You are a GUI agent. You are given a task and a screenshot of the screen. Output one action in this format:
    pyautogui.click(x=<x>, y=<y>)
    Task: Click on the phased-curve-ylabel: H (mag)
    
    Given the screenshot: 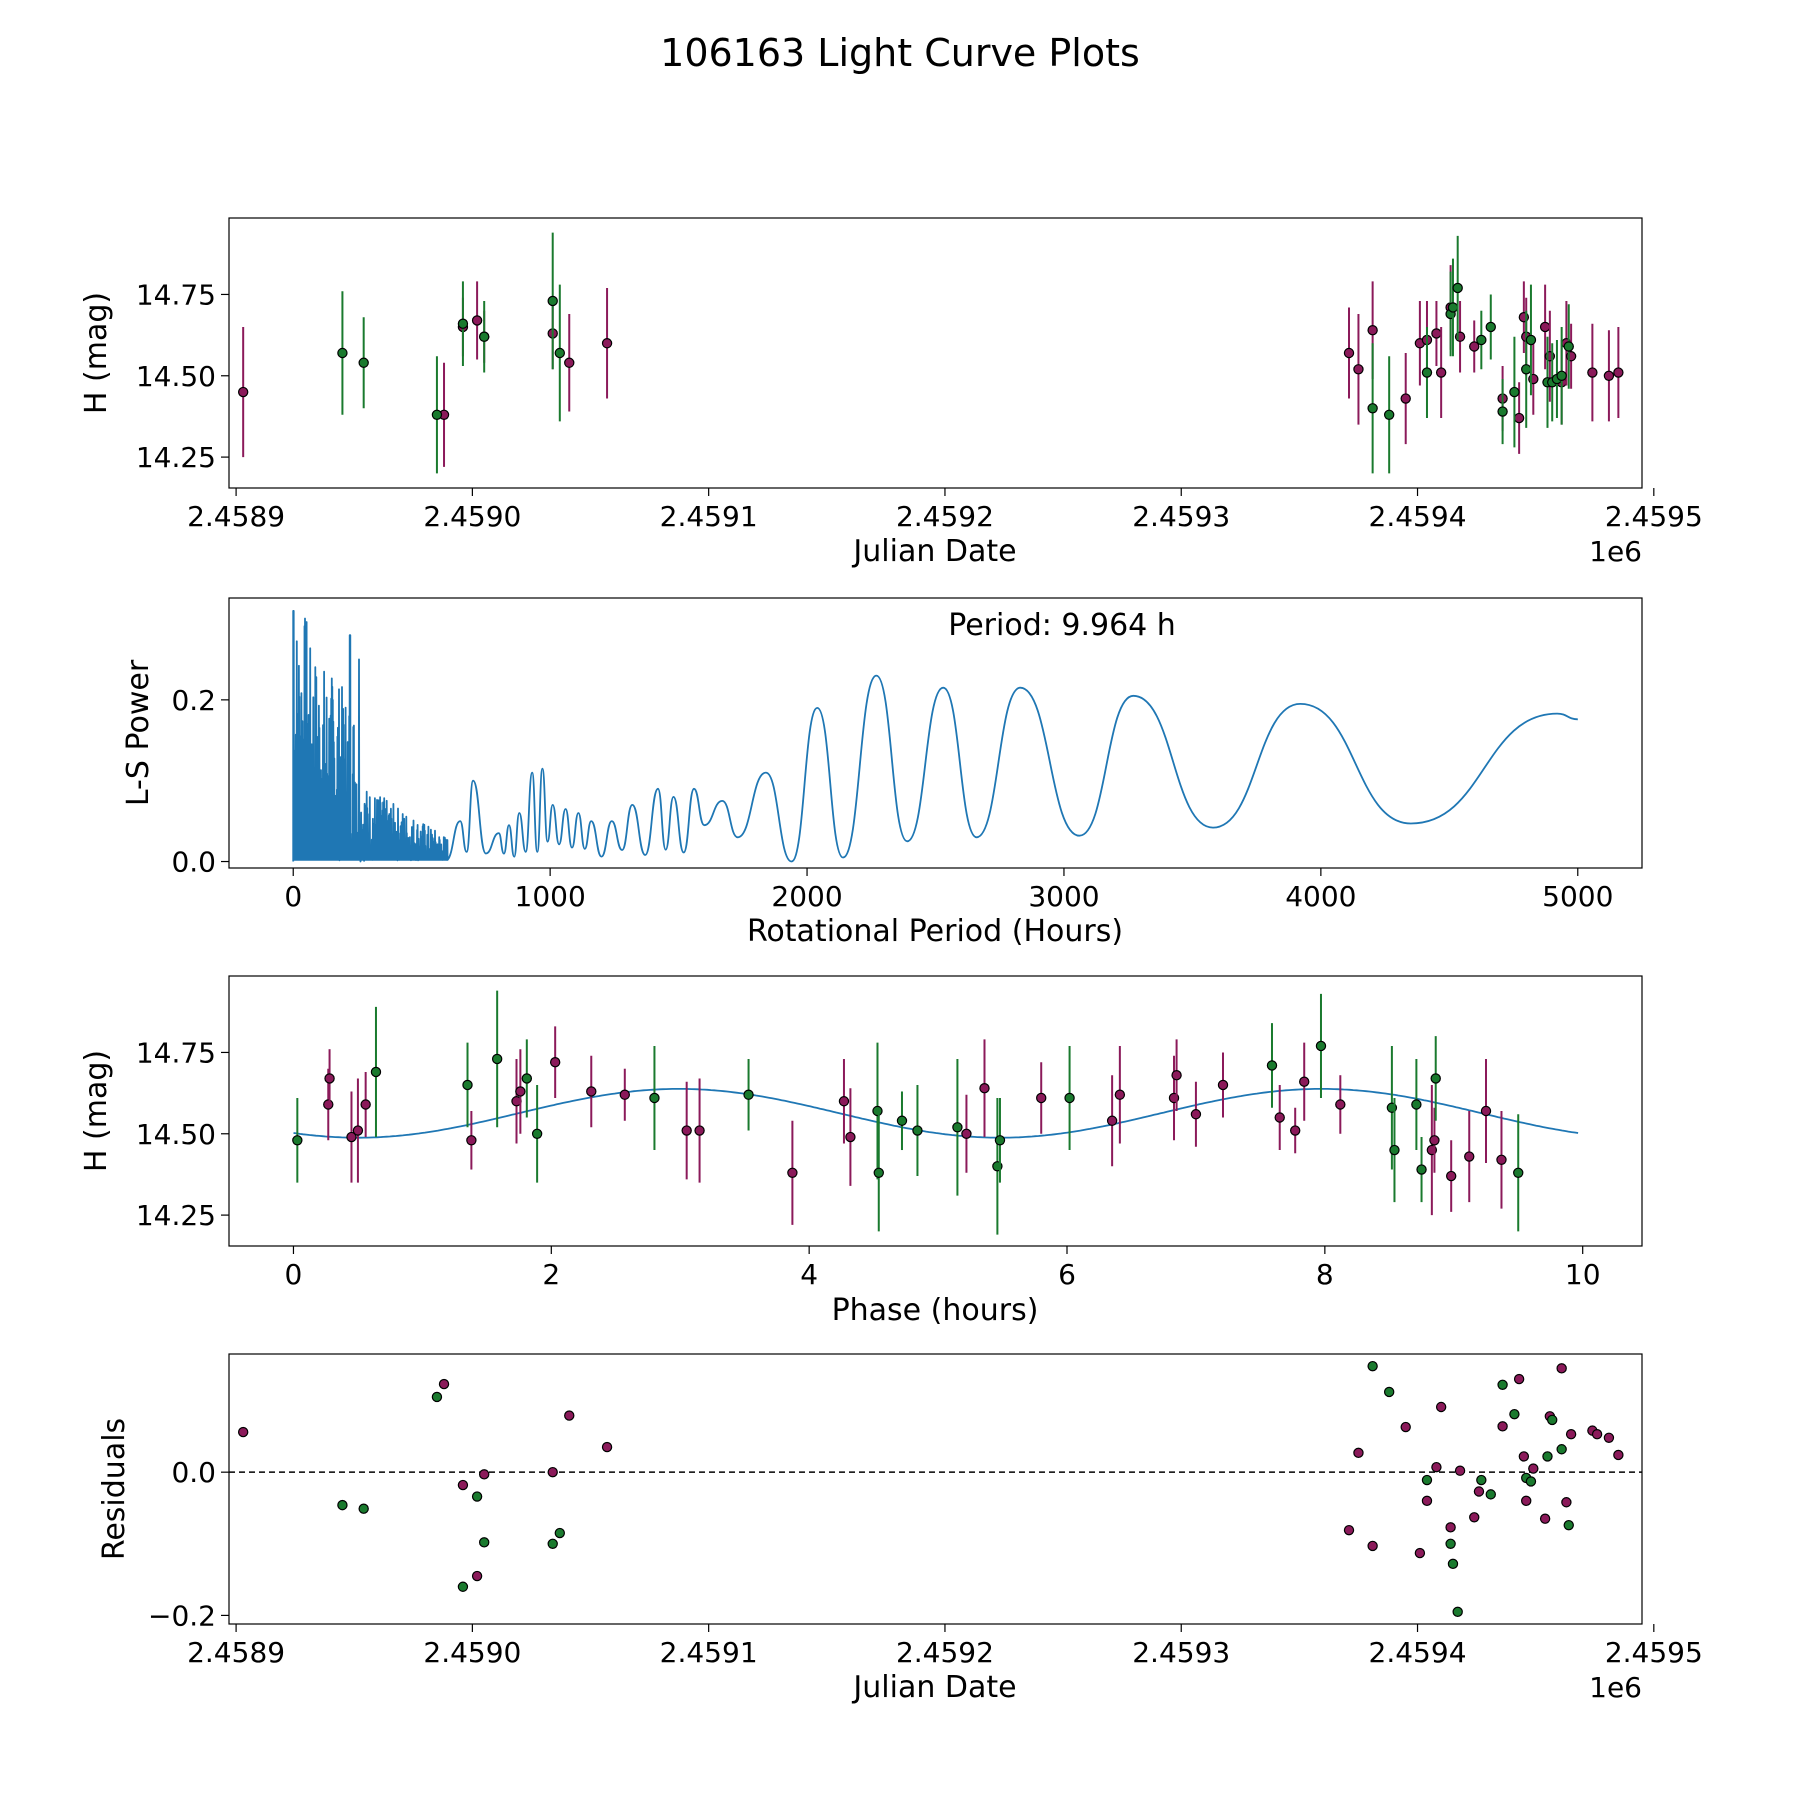 What is the action you would take?
    pyautogui.click(x=96, y=1111)
    